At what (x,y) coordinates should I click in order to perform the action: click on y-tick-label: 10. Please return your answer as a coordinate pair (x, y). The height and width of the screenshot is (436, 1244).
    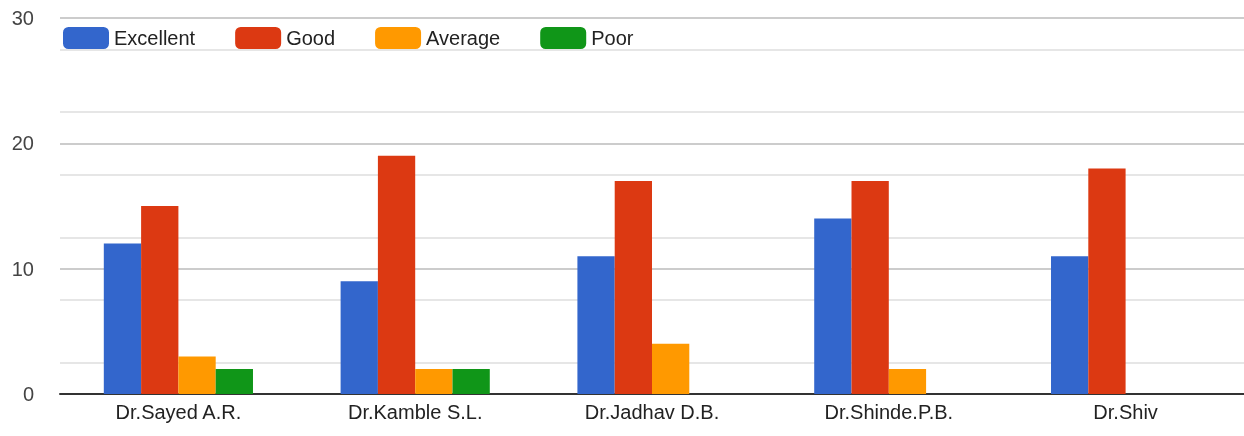
    Looking at the image, I should click on (22, 268).